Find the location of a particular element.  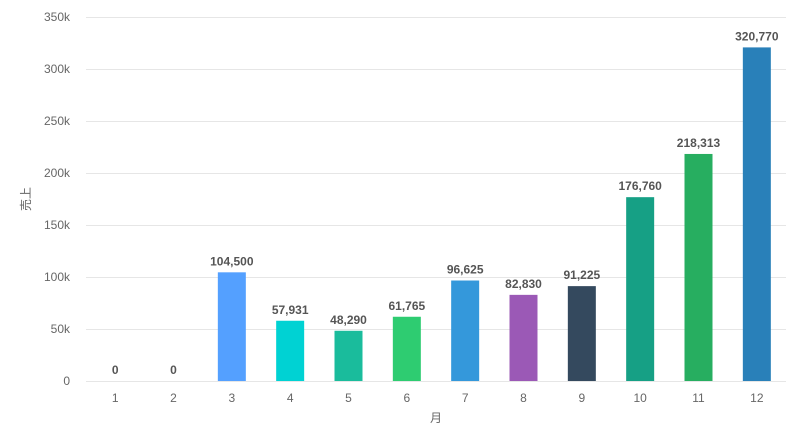

x-tick-label: 5 is located at coordinates (348, 398).